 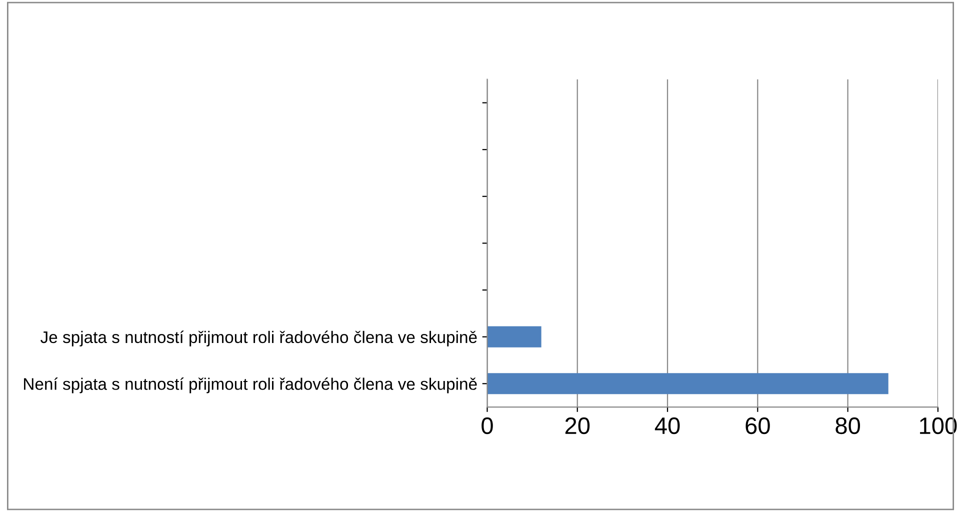 I want to click on x-tick-label: 40, so click(x=667, y=425).